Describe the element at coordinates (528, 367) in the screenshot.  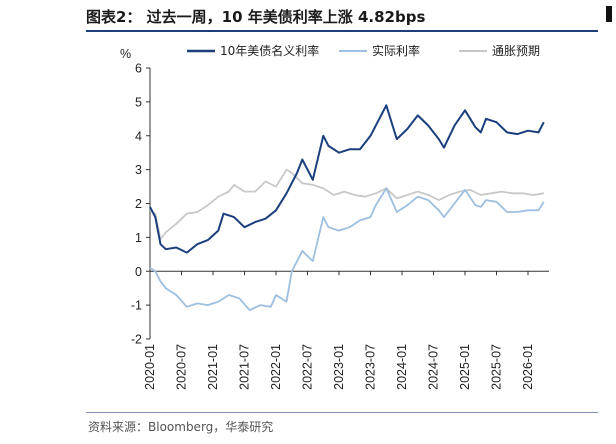
I see `x-tick-label: 2026-01` at that location.